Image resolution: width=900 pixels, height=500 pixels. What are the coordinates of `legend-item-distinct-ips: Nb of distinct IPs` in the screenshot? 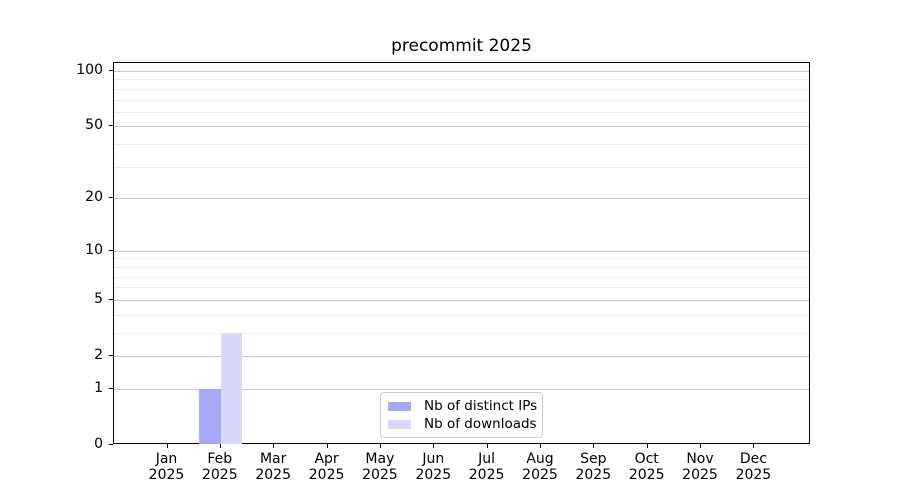 It's located at (463, 406).